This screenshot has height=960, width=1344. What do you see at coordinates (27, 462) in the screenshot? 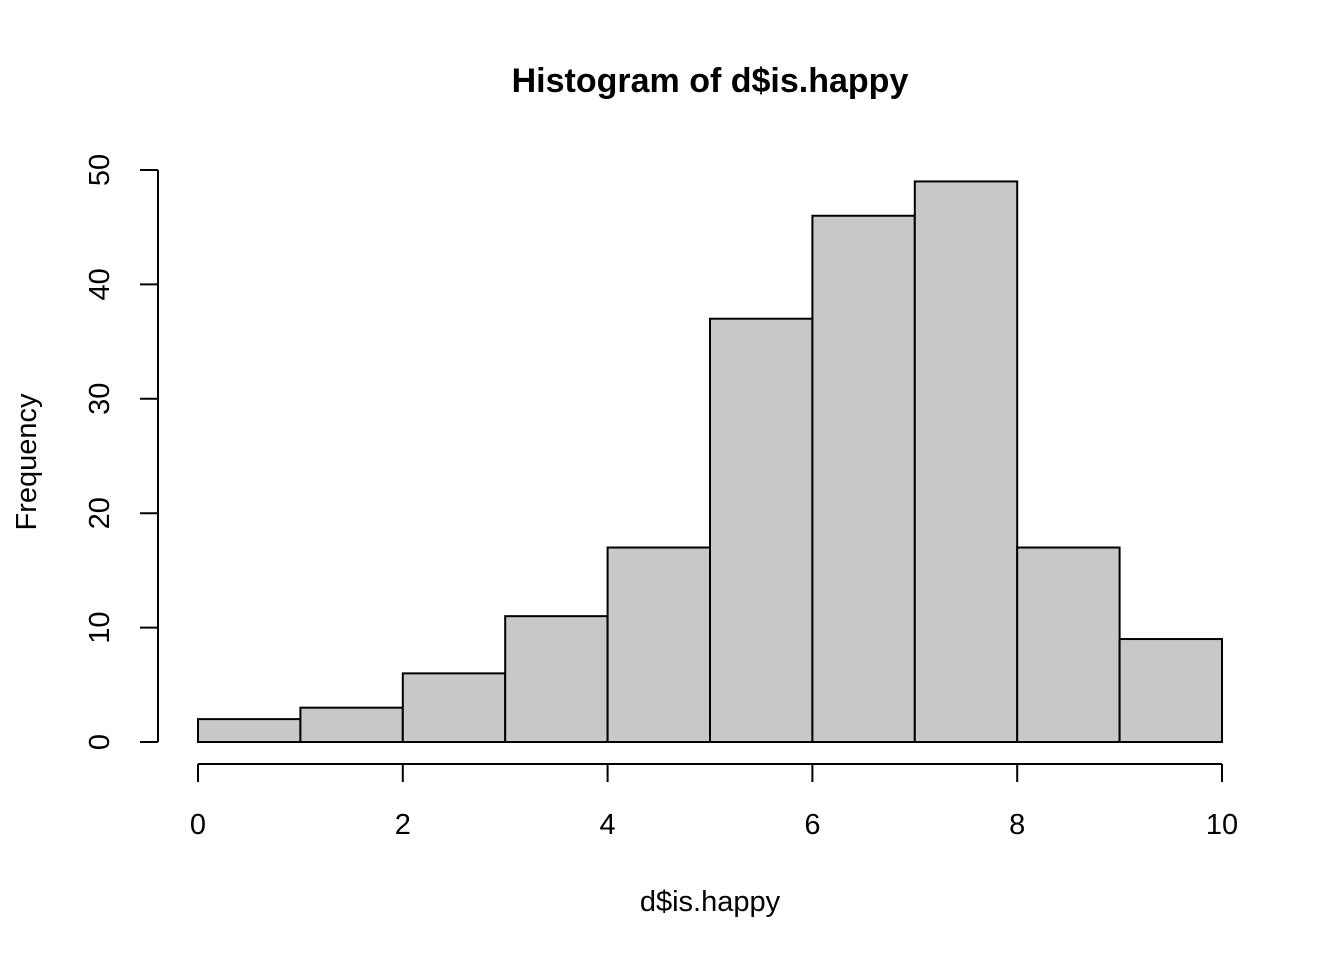
I see `y-axis-label: Frequency` at bounding box center [27, 462].